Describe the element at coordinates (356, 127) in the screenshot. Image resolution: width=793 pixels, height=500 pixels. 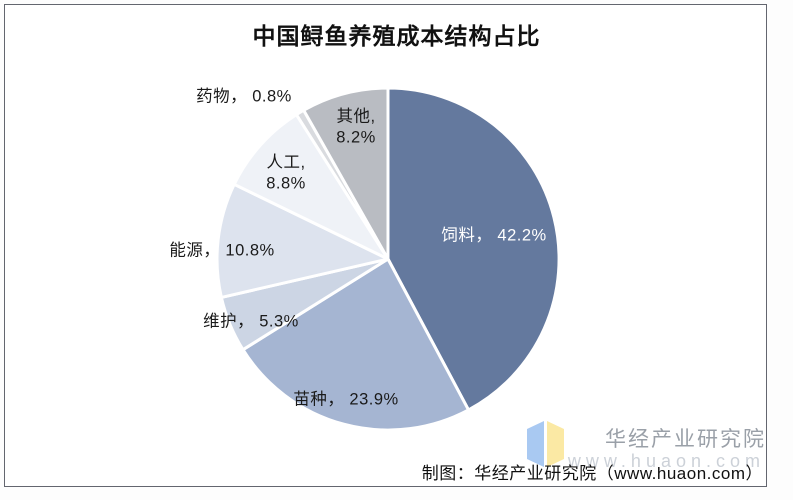
I see `pie-slice-label-其他: 其他, 8.2%` at that location.